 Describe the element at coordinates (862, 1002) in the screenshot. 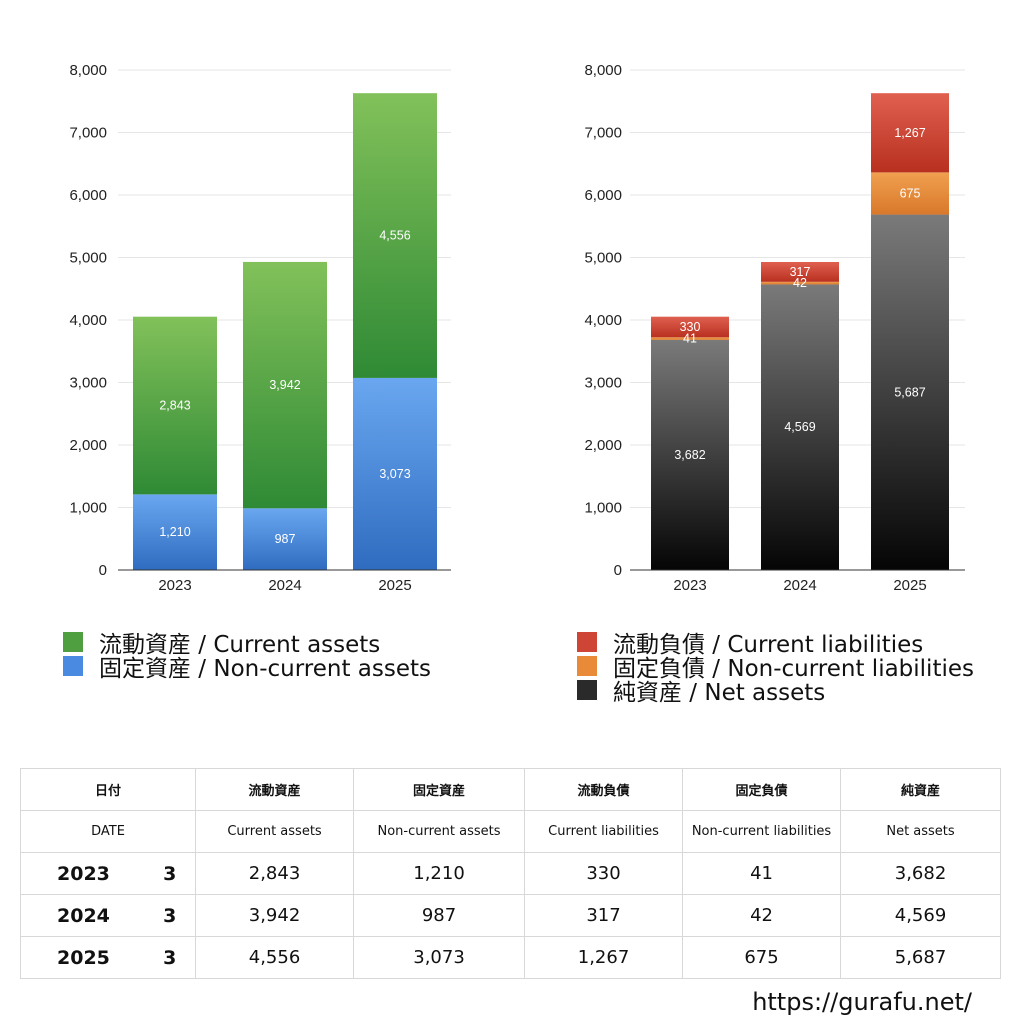

I see `footer-url: https://gurafu.net/` at that location.